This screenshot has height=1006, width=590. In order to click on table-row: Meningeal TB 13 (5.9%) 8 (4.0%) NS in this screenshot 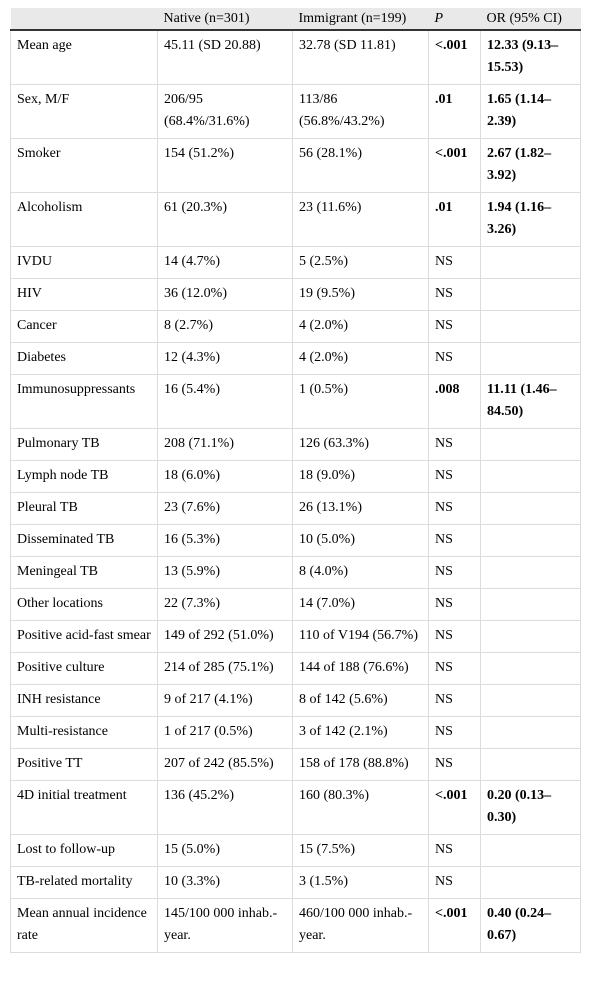, I will do `click(295, 572)`.